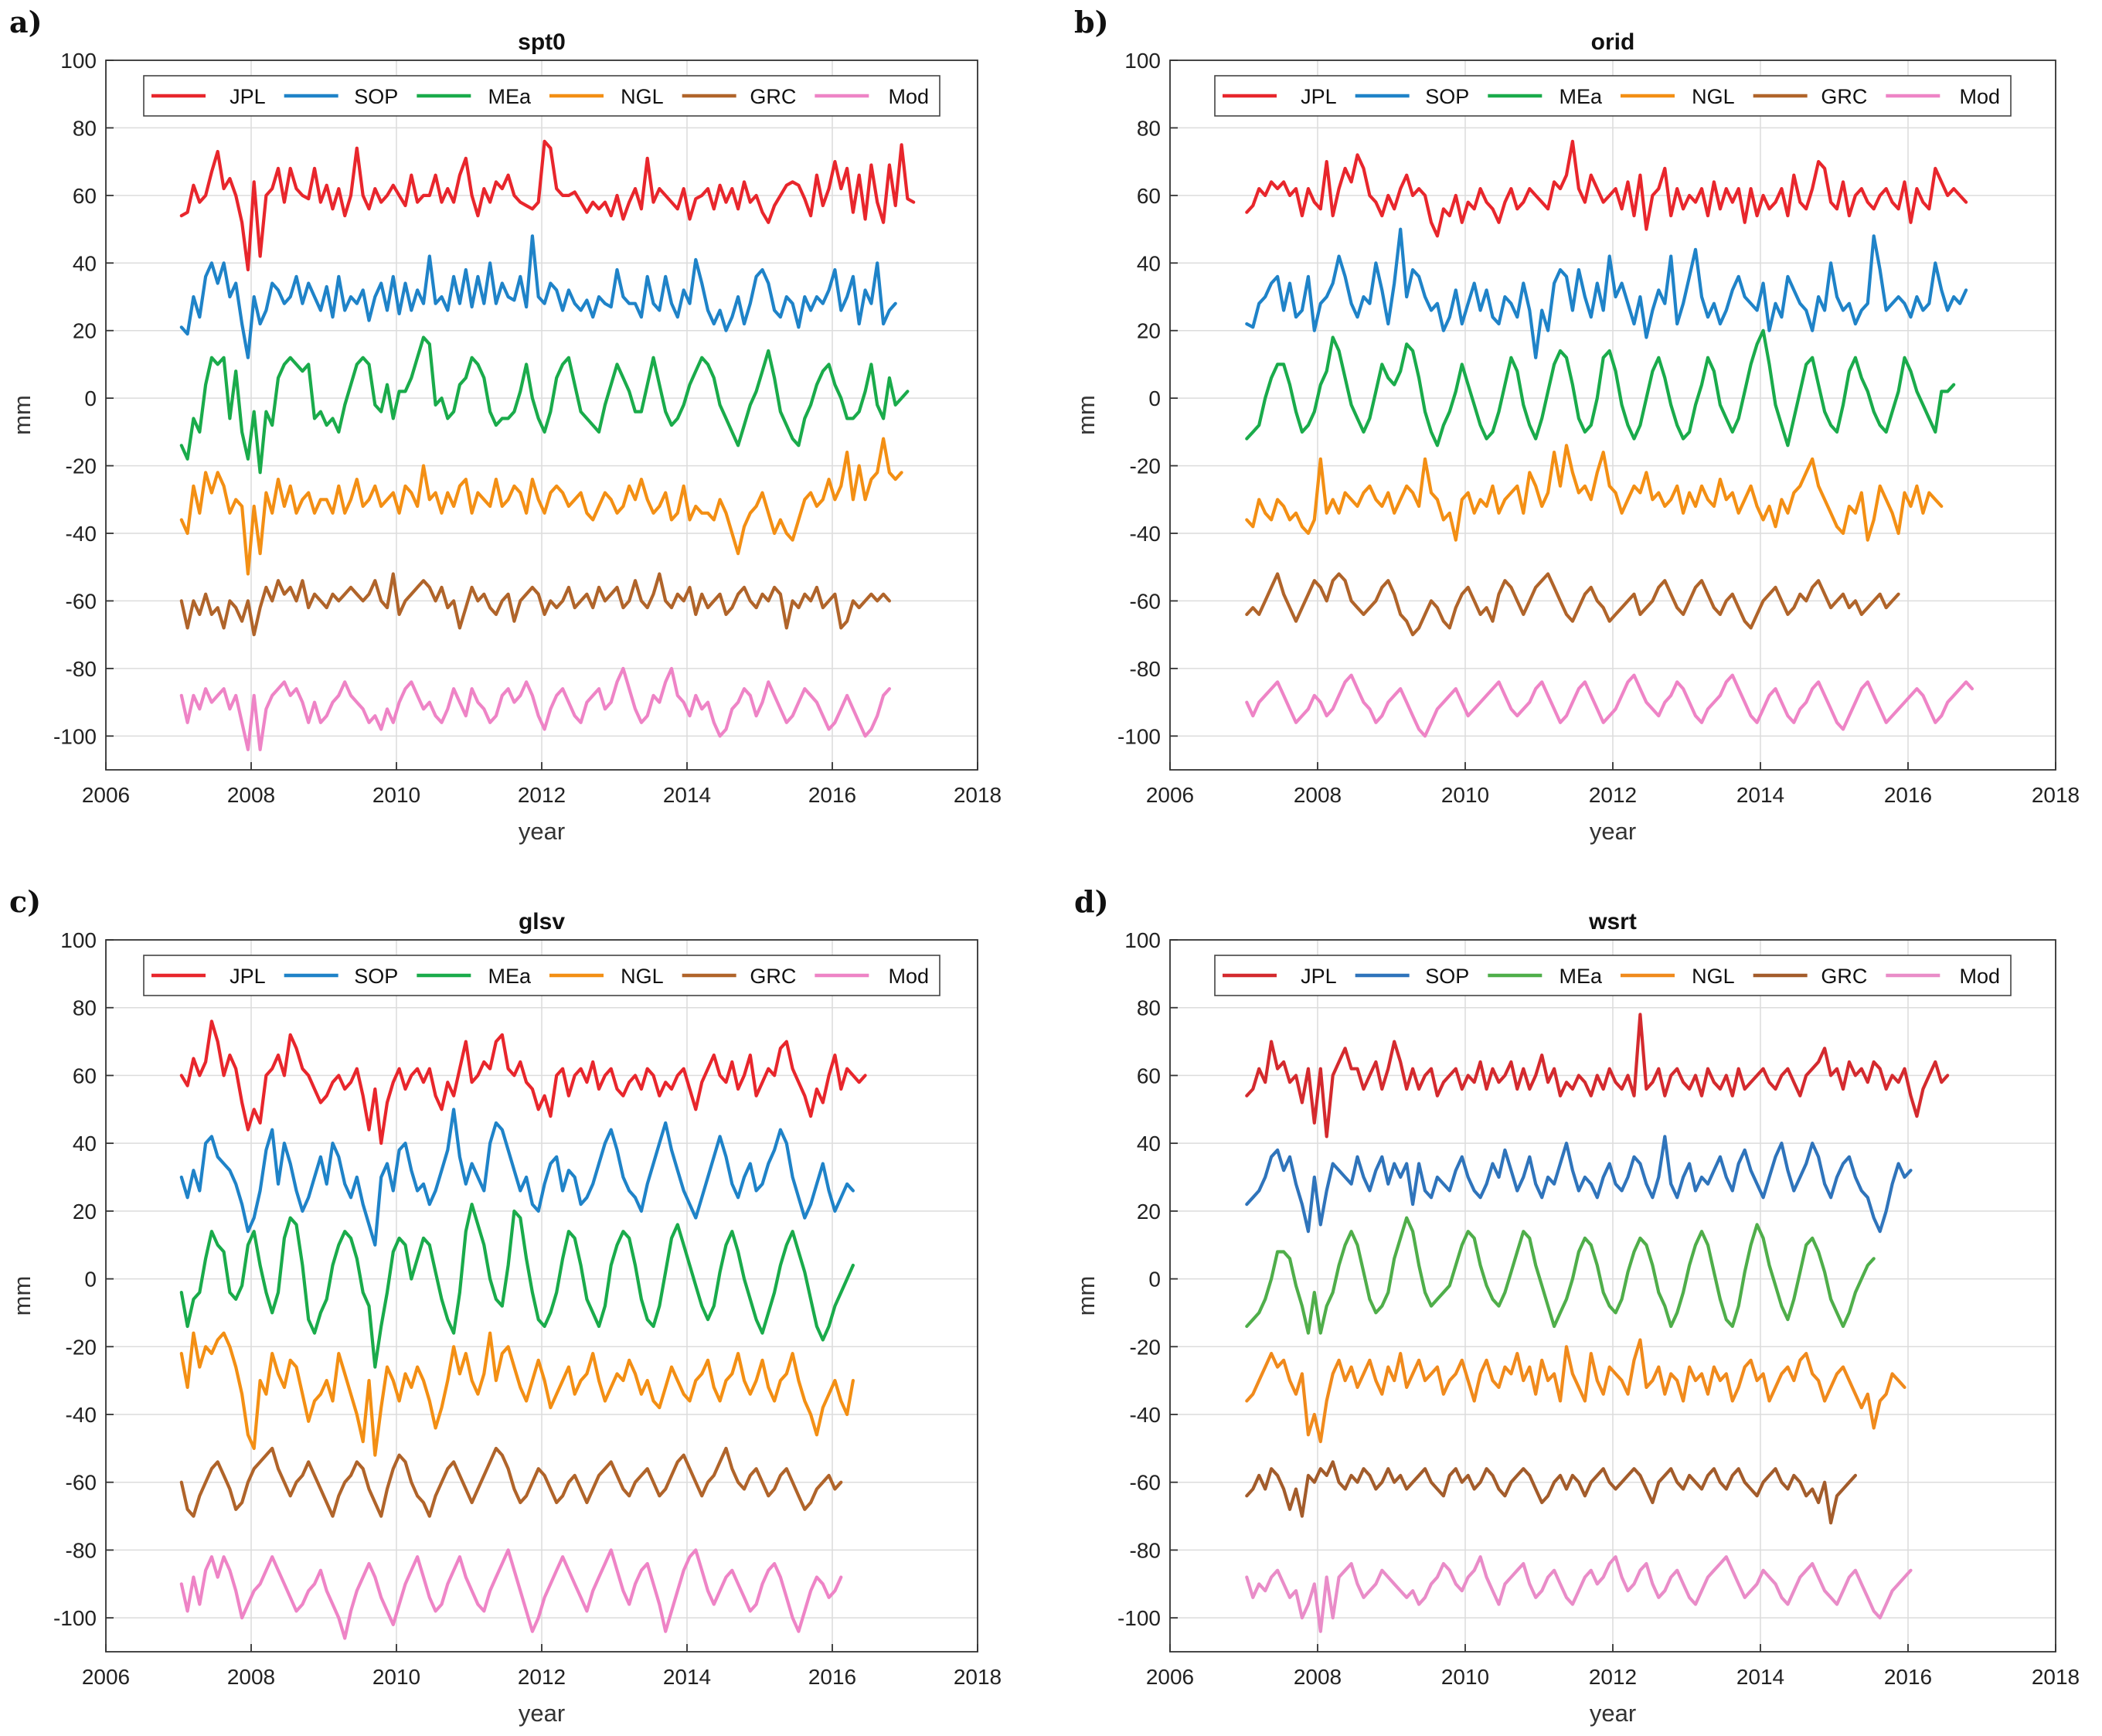  Describe the element at coordinates (1613, 922) in the screenshot. I see `chart-title: wsrt` at that location.